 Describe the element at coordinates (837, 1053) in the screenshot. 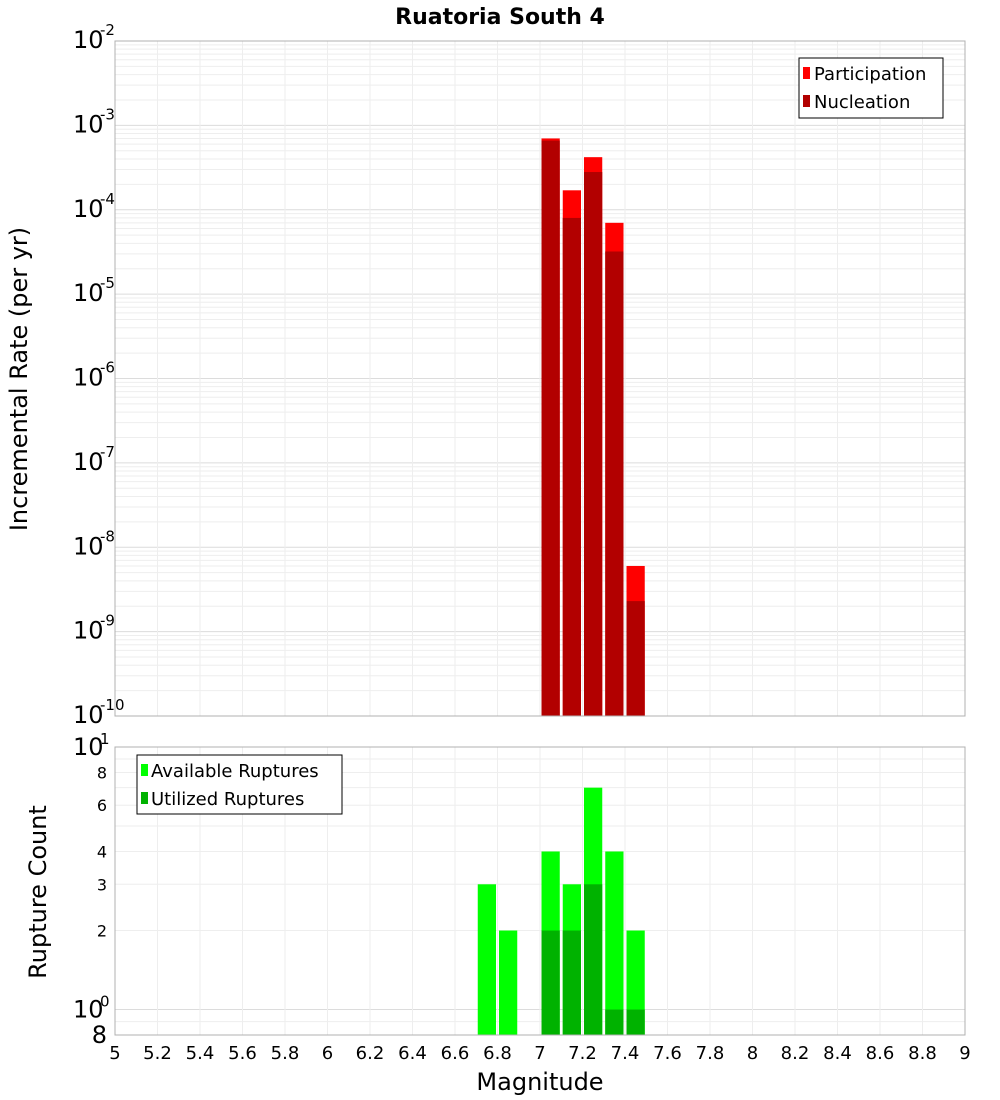

I see `x-tick-label: 8.4` at that location.